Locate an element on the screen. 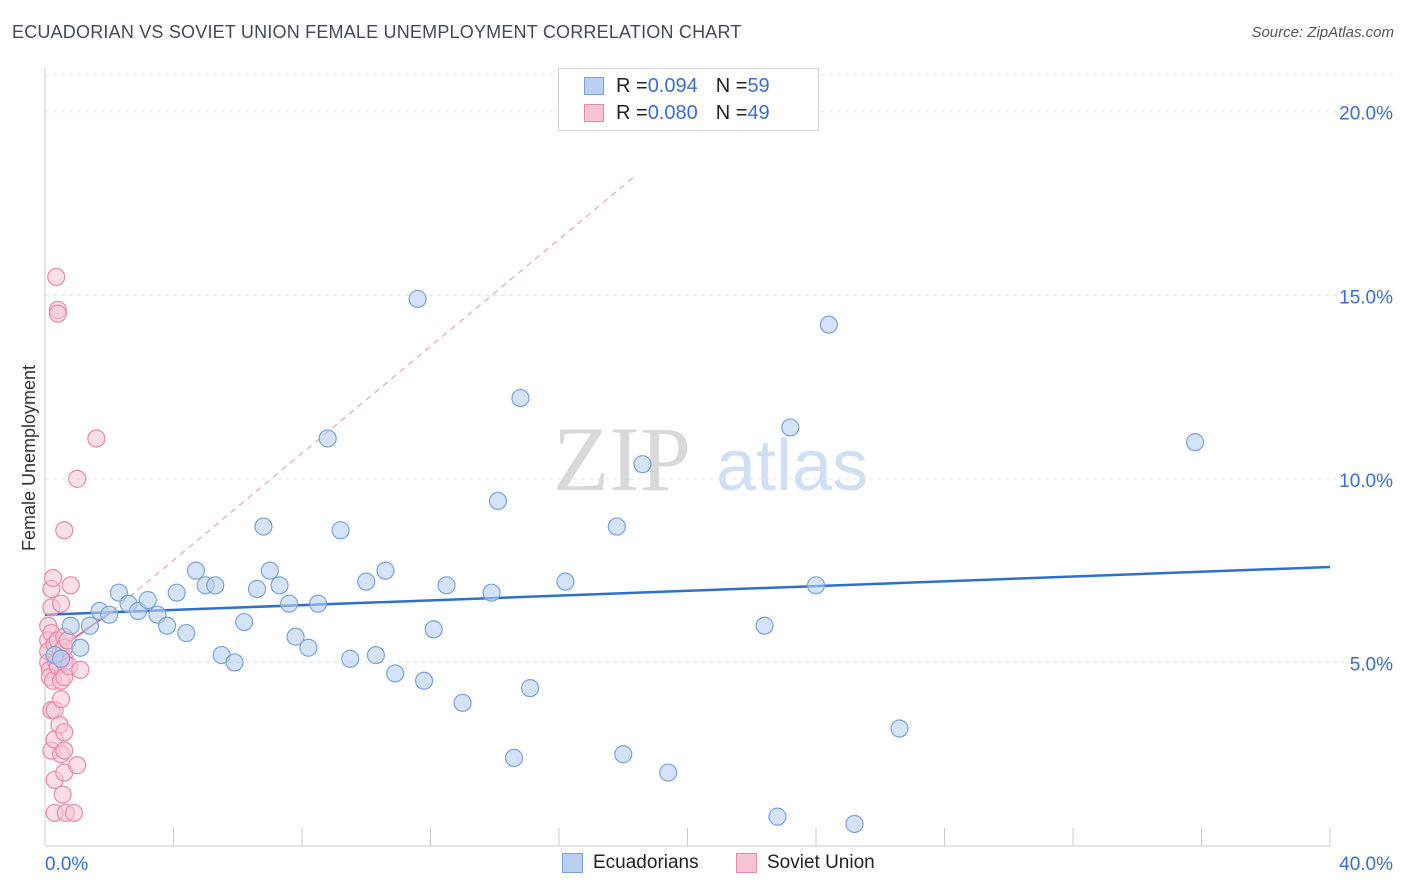 The height and width of the screenshot is (892, 1406). x-tick-label: 0.0% is located at coordinates (66, 864).